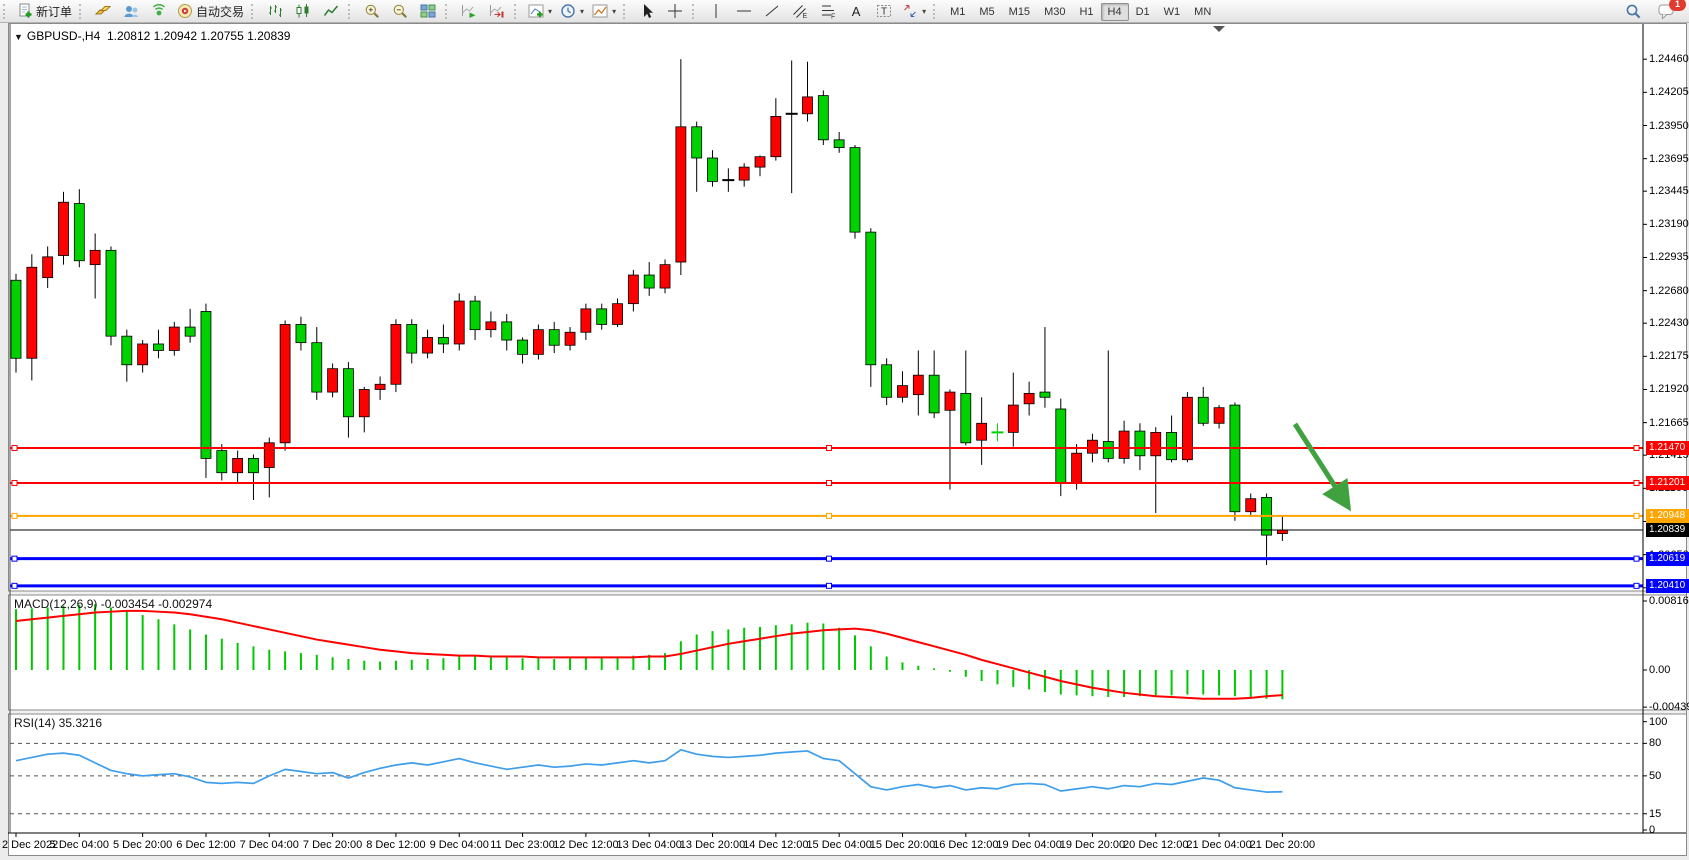 The height and width of the screenshot is (860, 1689). What do you see at coordinates (1669, 356) in the screenshot?
I see `price-tick-label: 1.22175` at bounding box center [1669, 356].